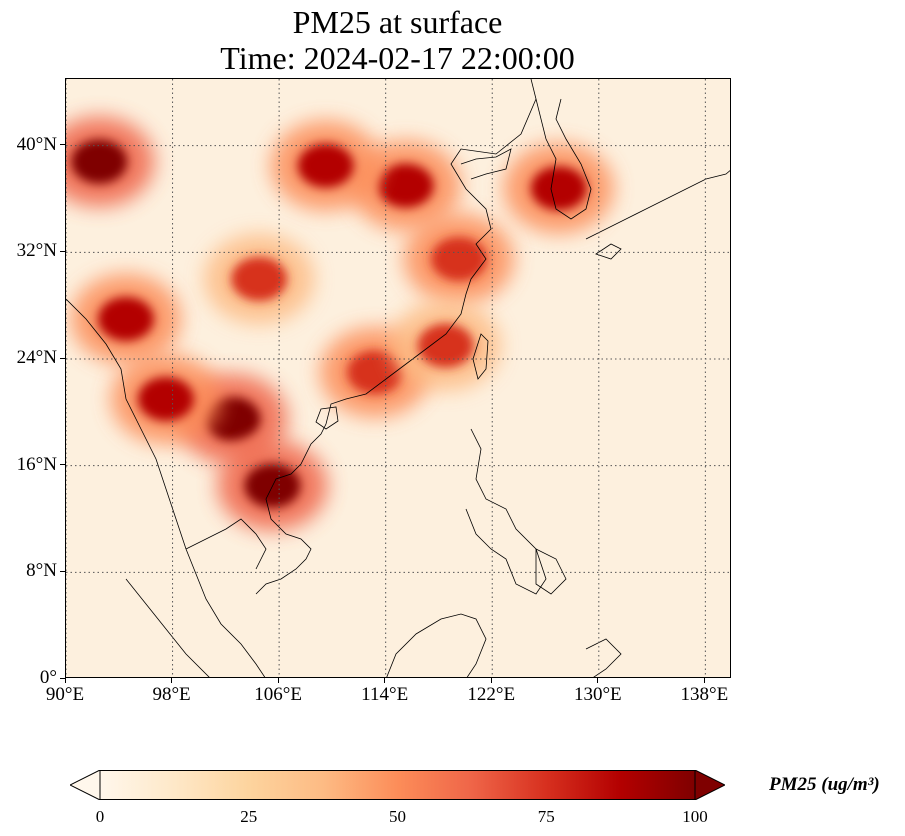 The height and width of the screenshot is (836, 905). I want to click on longitude-label: 90°E, so click(65, 694).